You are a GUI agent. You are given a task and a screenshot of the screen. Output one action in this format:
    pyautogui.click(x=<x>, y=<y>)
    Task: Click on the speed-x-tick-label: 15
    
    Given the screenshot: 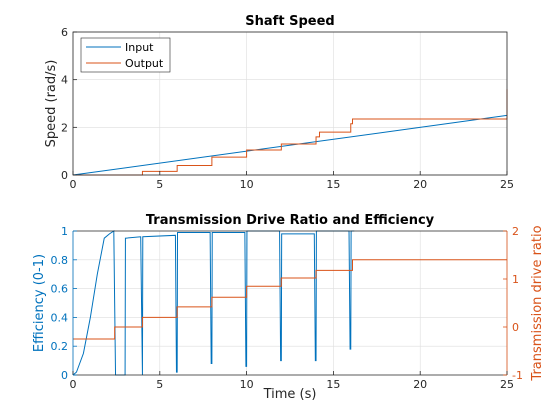 What is the action you would take?
    pyautogui.click(x=333, y=184)
    